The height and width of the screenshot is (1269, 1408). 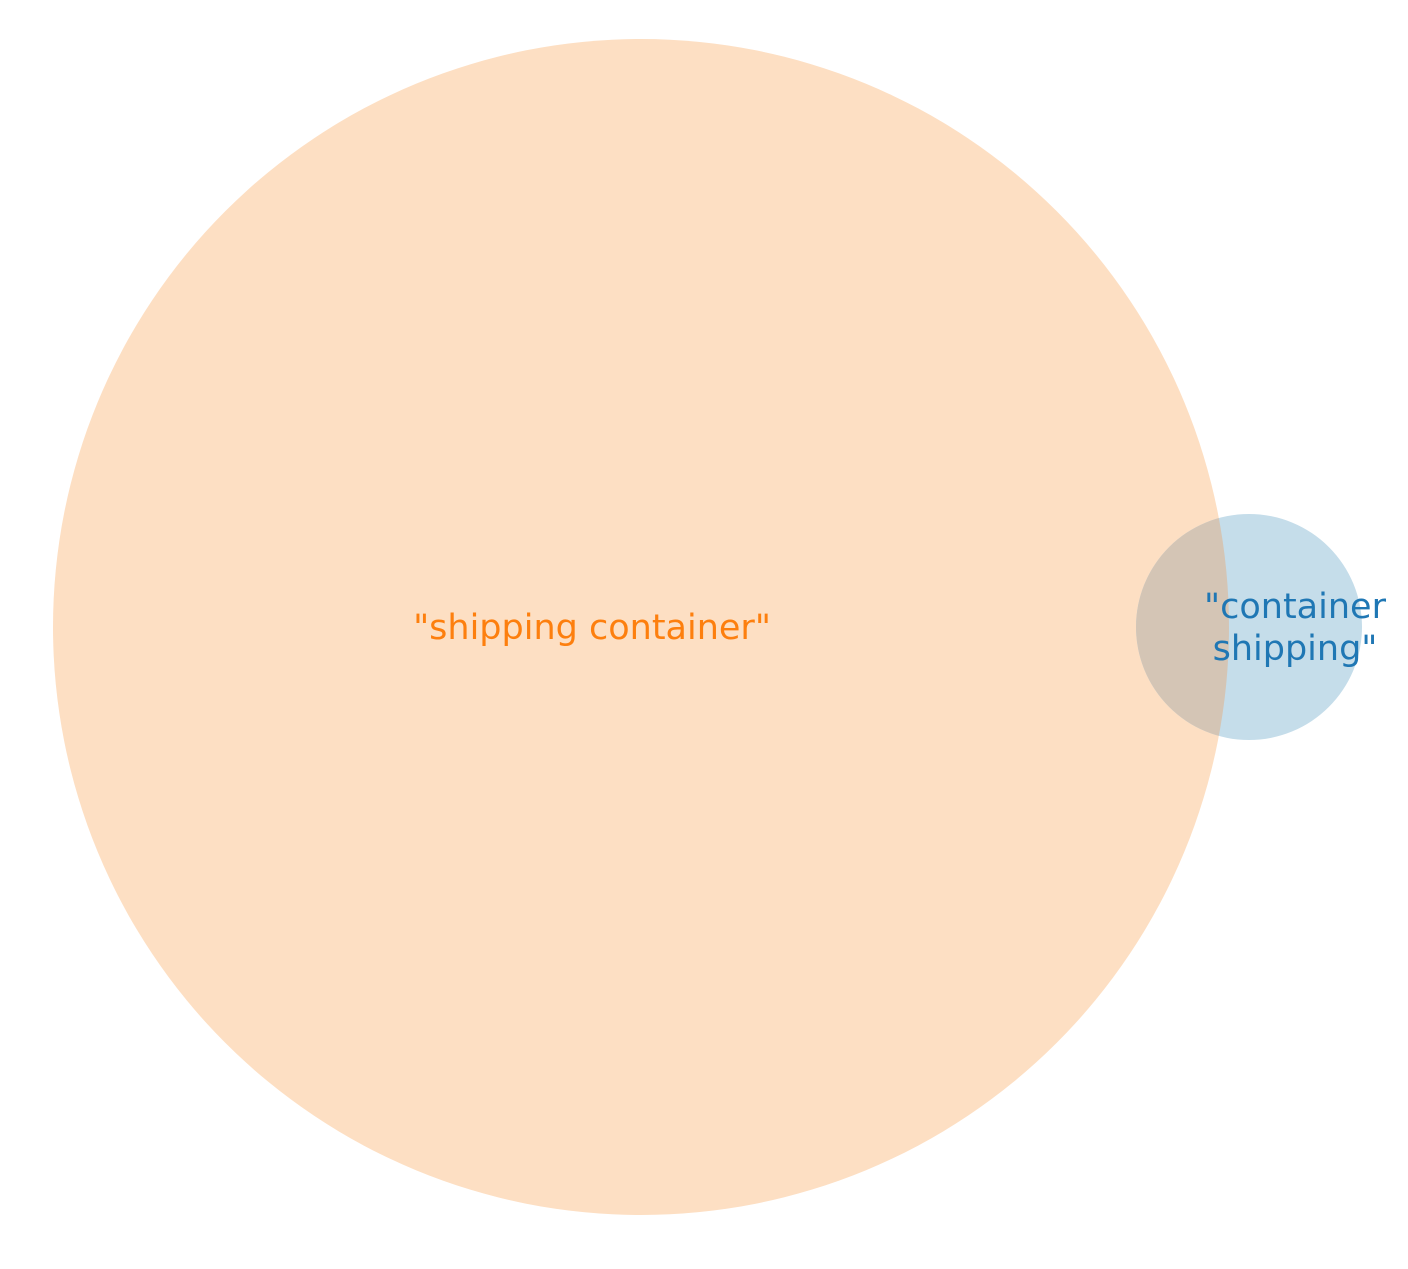 I want to click on set-label-shipping-container: "shipping container", so click(x=592, y=628).